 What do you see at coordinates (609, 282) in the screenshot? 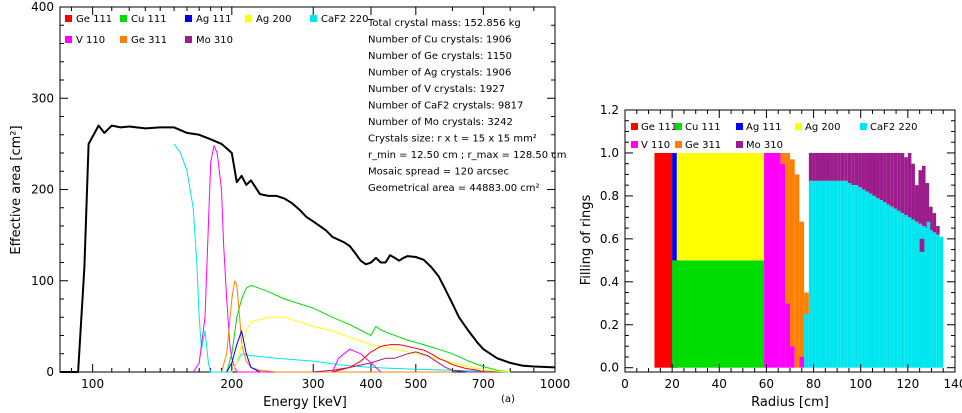
I see `y-tick-label: 0.4` at bounding box center [609, 282].